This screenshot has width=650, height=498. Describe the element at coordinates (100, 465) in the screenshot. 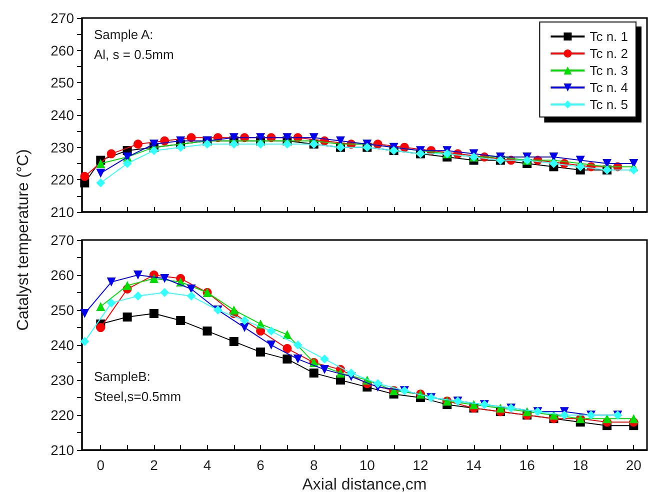

I see `x-tick-label: 0` at that location.